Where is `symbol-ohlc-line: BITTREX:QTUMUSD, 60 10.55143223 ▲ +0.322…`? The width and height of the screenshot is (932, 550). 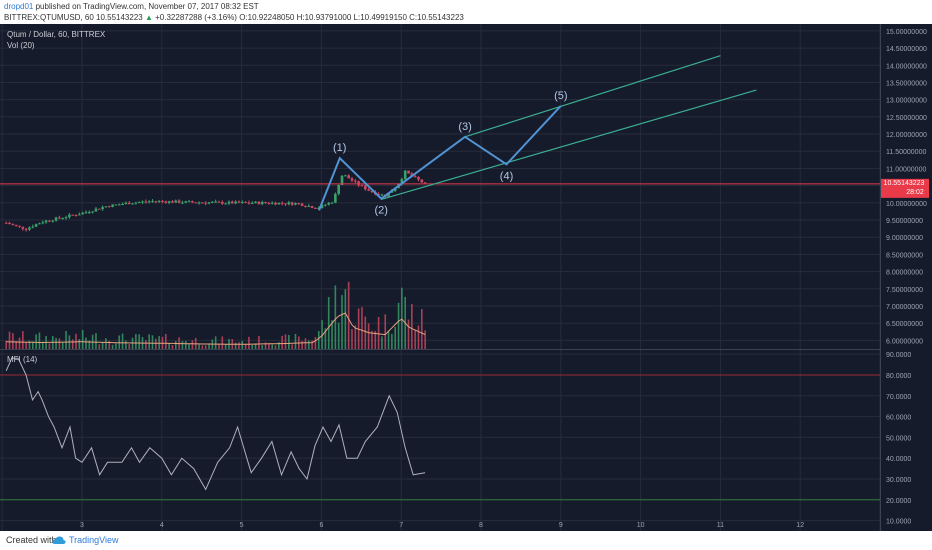
symbol-ohlc-line: BITTREX:QTUMUSD, 60 10.55143223 ▲ +0.322… is located at coordinates (234, 17).